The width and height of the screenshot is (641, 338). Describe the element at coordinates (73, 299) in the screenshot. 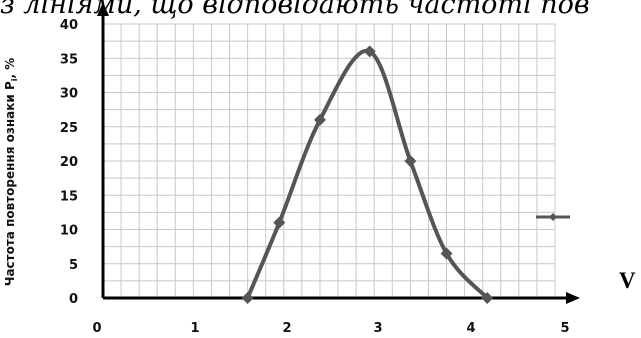

I see `y-tick-label: 0` at that location.